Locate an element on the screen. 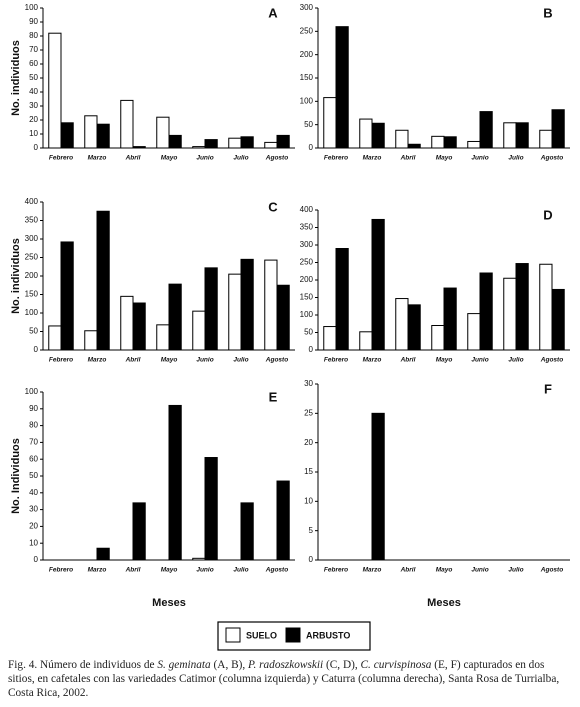  caption-text: (C, D), is located at coordinates (342, 665).